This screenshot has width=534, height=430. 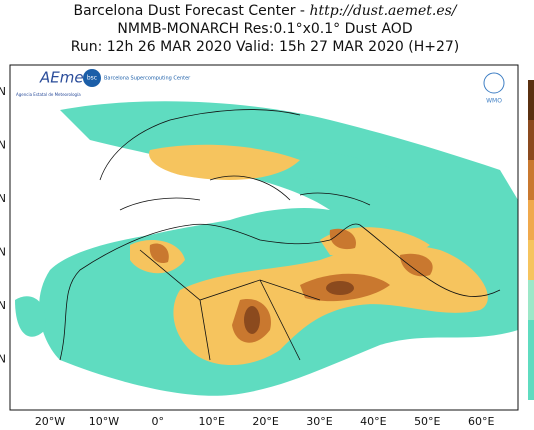 I want to click on lon-label: 60°E, so click(x=481, y=421).